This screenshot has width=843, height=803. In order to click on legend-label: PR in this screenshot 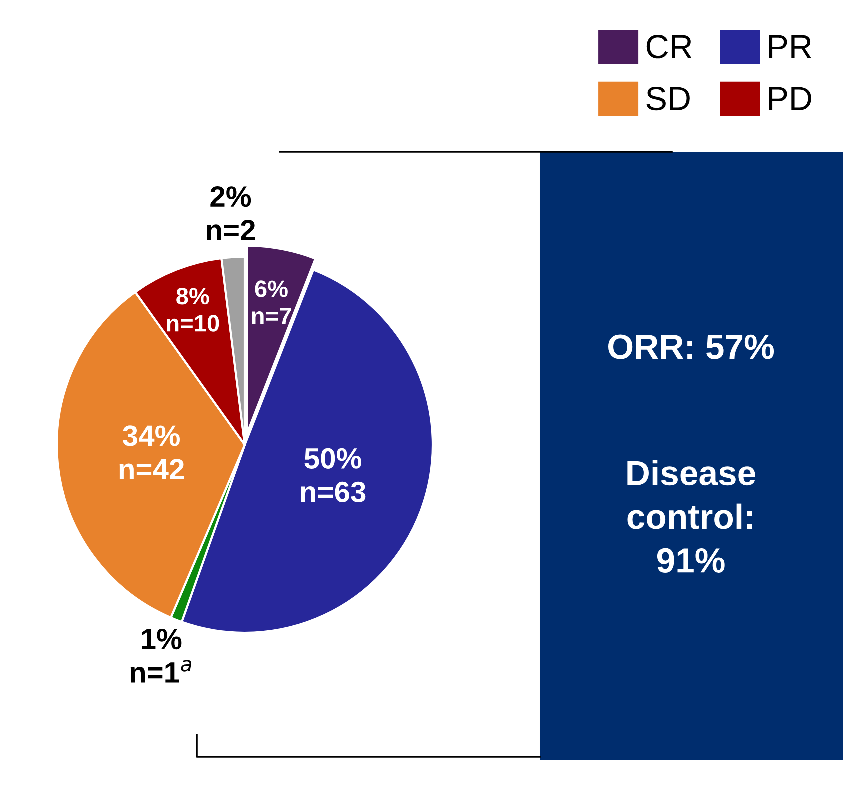, I will do `click(790, 46)`.